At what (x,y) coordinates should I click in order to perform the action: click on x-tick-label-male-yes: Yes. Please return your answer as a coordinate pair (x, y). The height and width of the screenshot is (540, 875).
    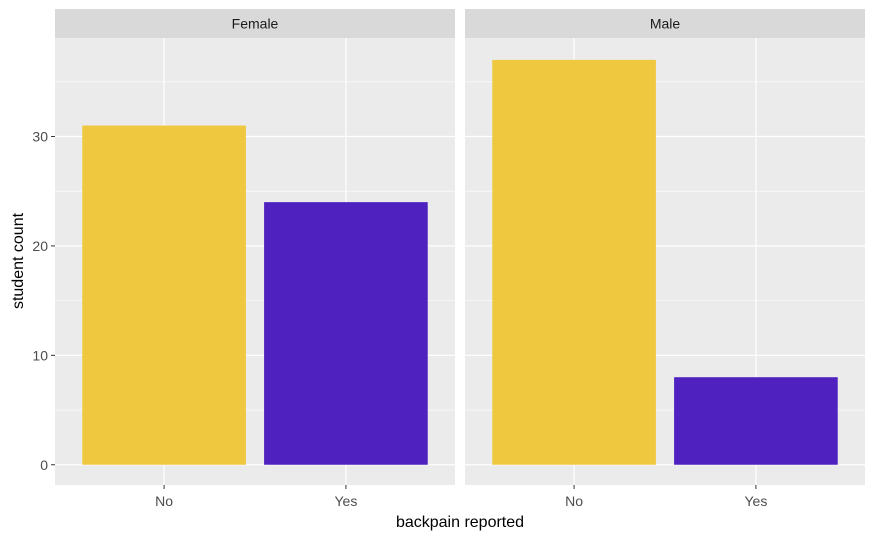
    Looking at the image, I should click on (755, 501).